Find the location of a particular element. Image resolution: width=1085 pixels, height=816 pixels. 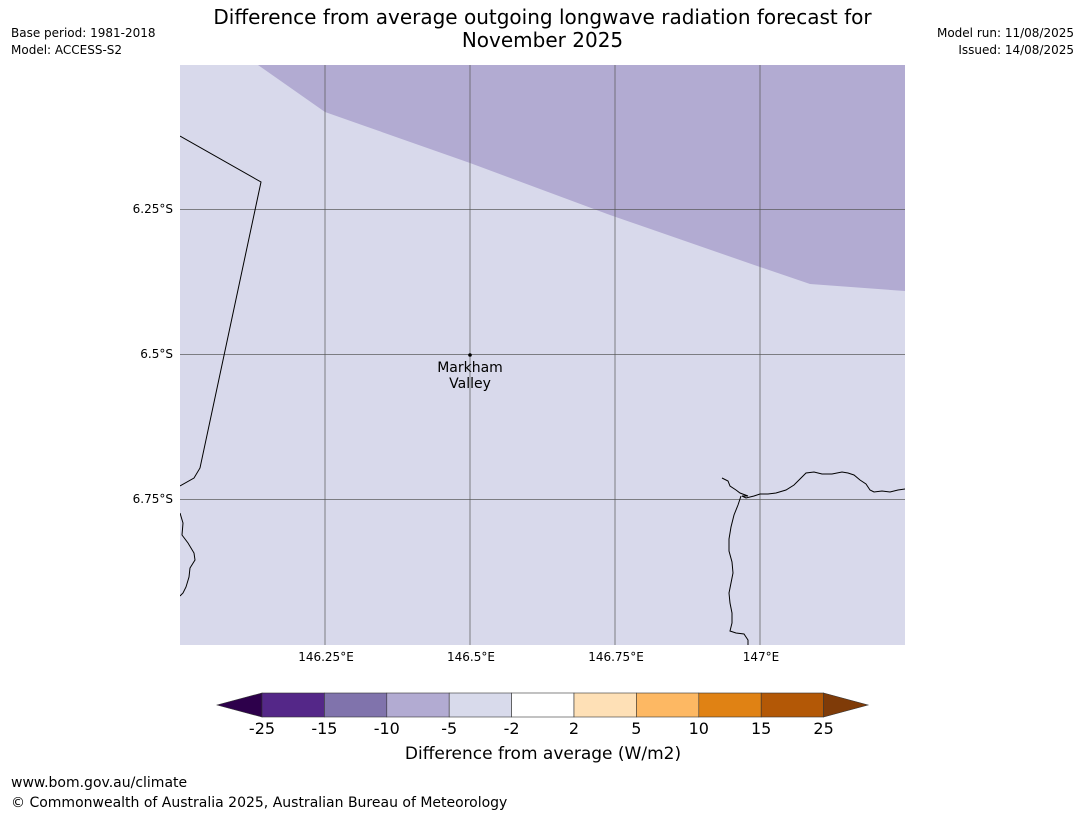

title-line-2: November 2025 is located at coordinates (542, 40).